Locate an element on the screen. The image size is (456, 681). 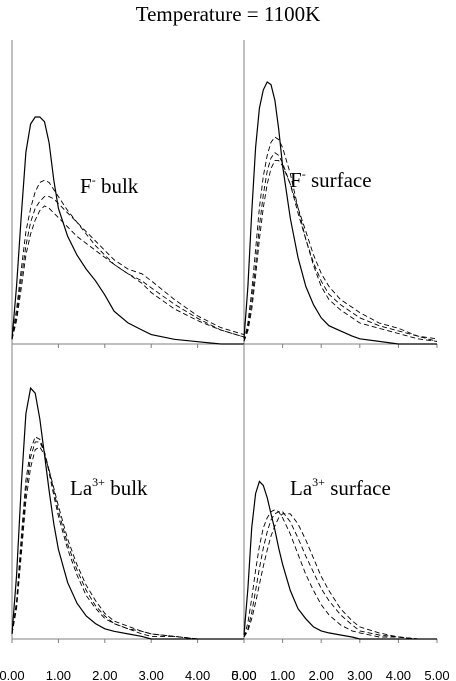
panel-3: La3+ surface 0.00 1.00 2.00 3.00 4.00 5.00 is located at coordinates (340, 578).